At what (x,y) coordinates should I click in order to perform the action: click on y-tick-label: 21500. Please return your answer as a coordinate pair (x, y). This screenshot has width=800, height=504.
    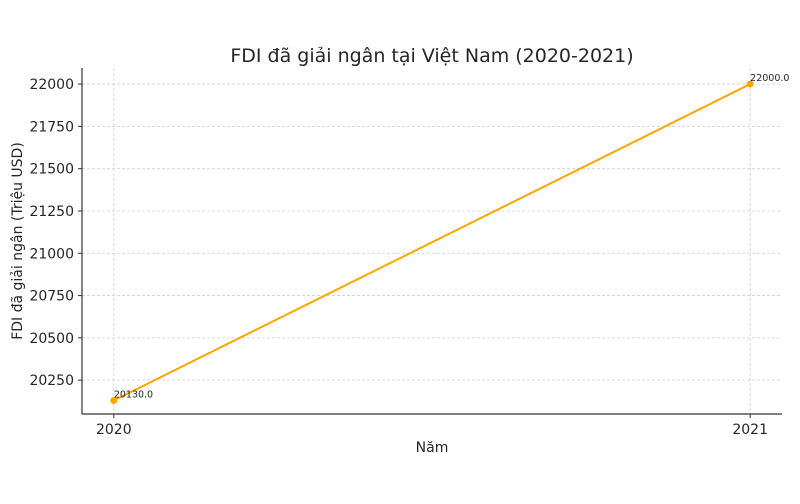
    Looking at the image, I should click on (51, 170).